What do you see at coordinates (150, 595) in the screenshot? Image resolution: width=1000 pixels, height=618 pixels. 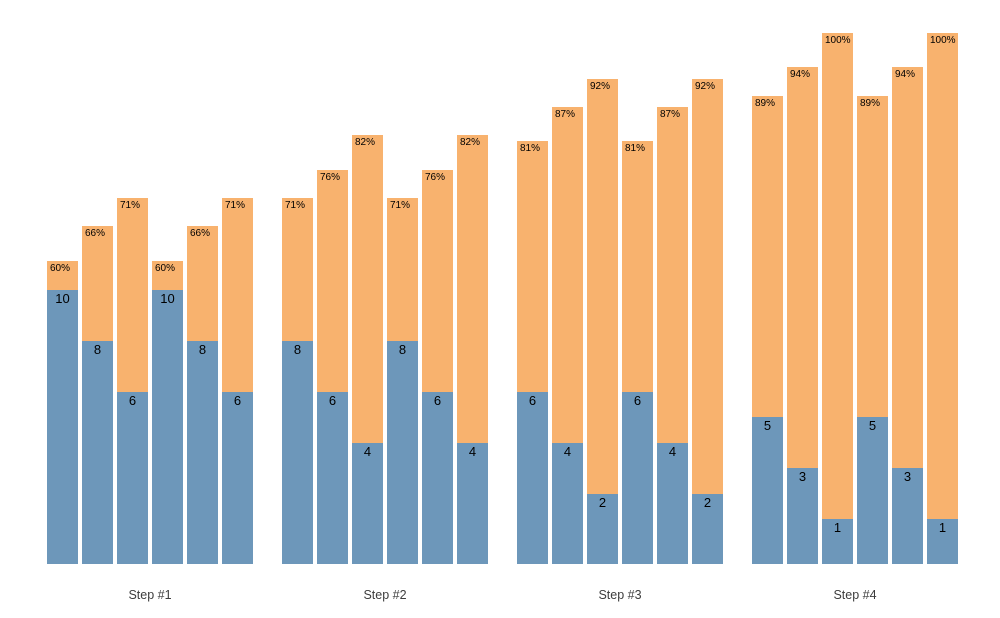 I see `group-label: Step #1` at bounding box center [150, 595].